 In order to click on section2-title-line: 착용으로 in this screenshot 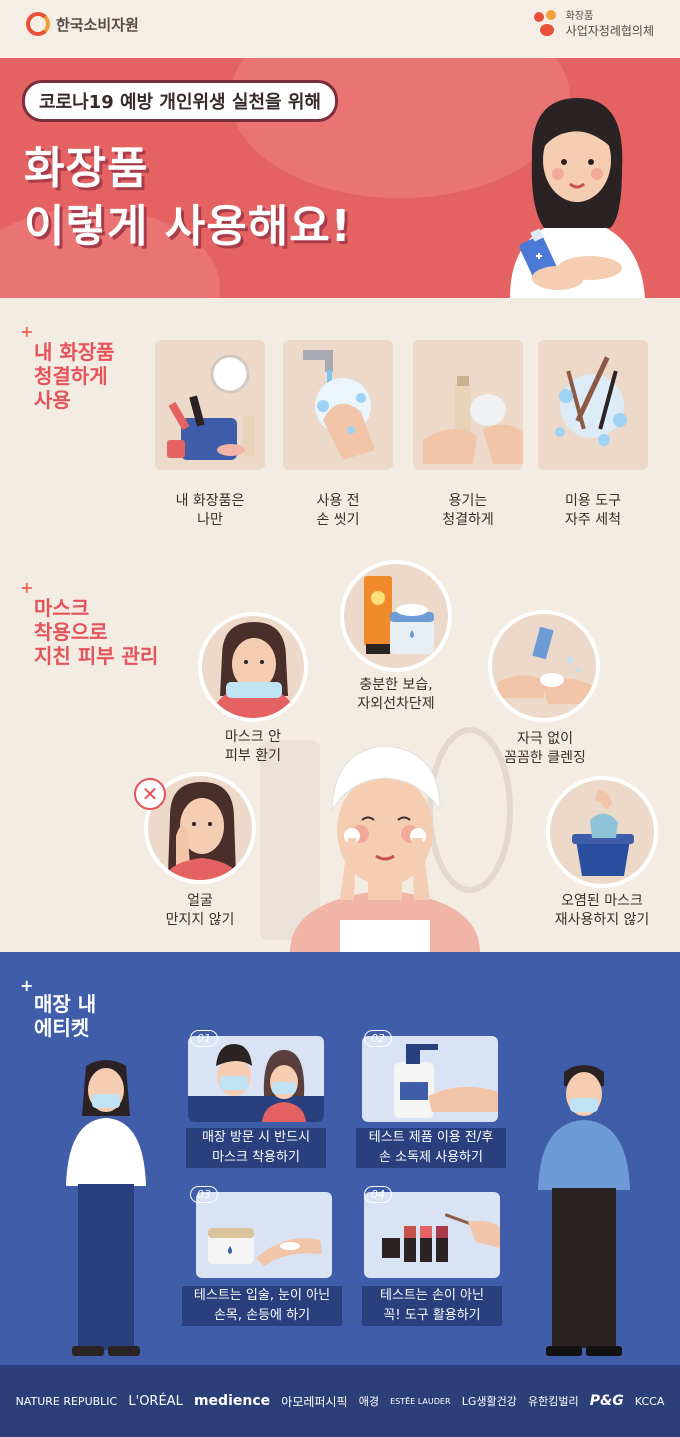, I will do `click(71, 632)`.